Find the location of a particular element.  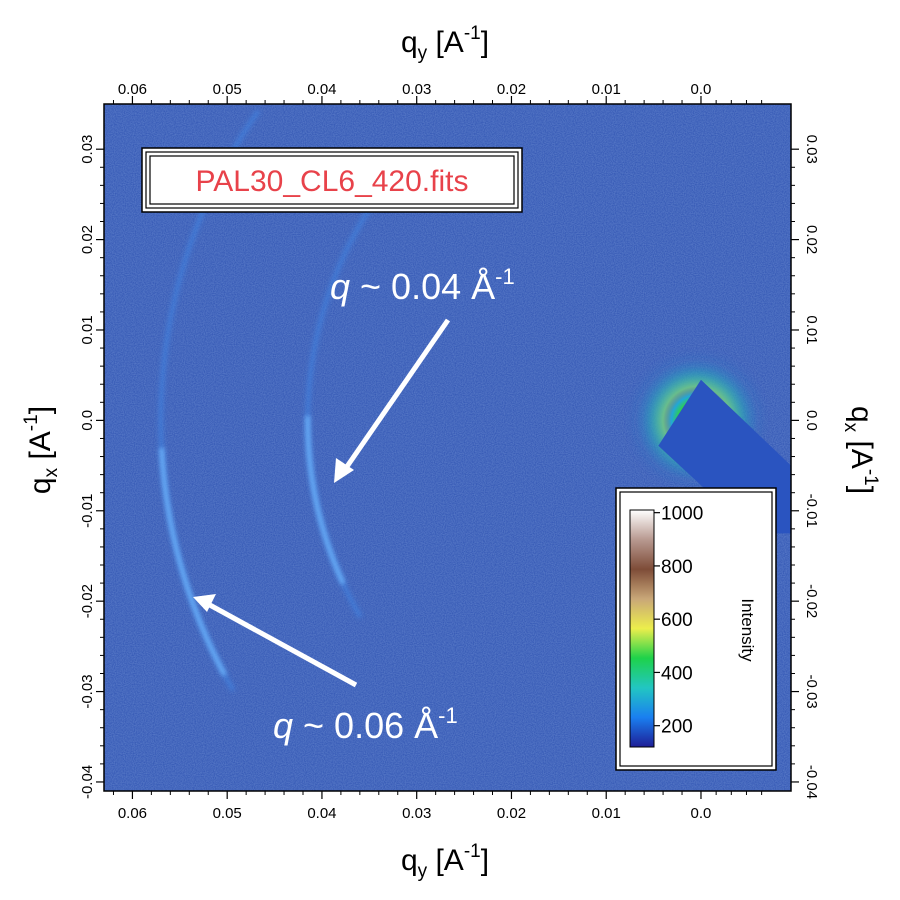

y-tick-label-right: -0.03 is located at coordinates (811, 691).